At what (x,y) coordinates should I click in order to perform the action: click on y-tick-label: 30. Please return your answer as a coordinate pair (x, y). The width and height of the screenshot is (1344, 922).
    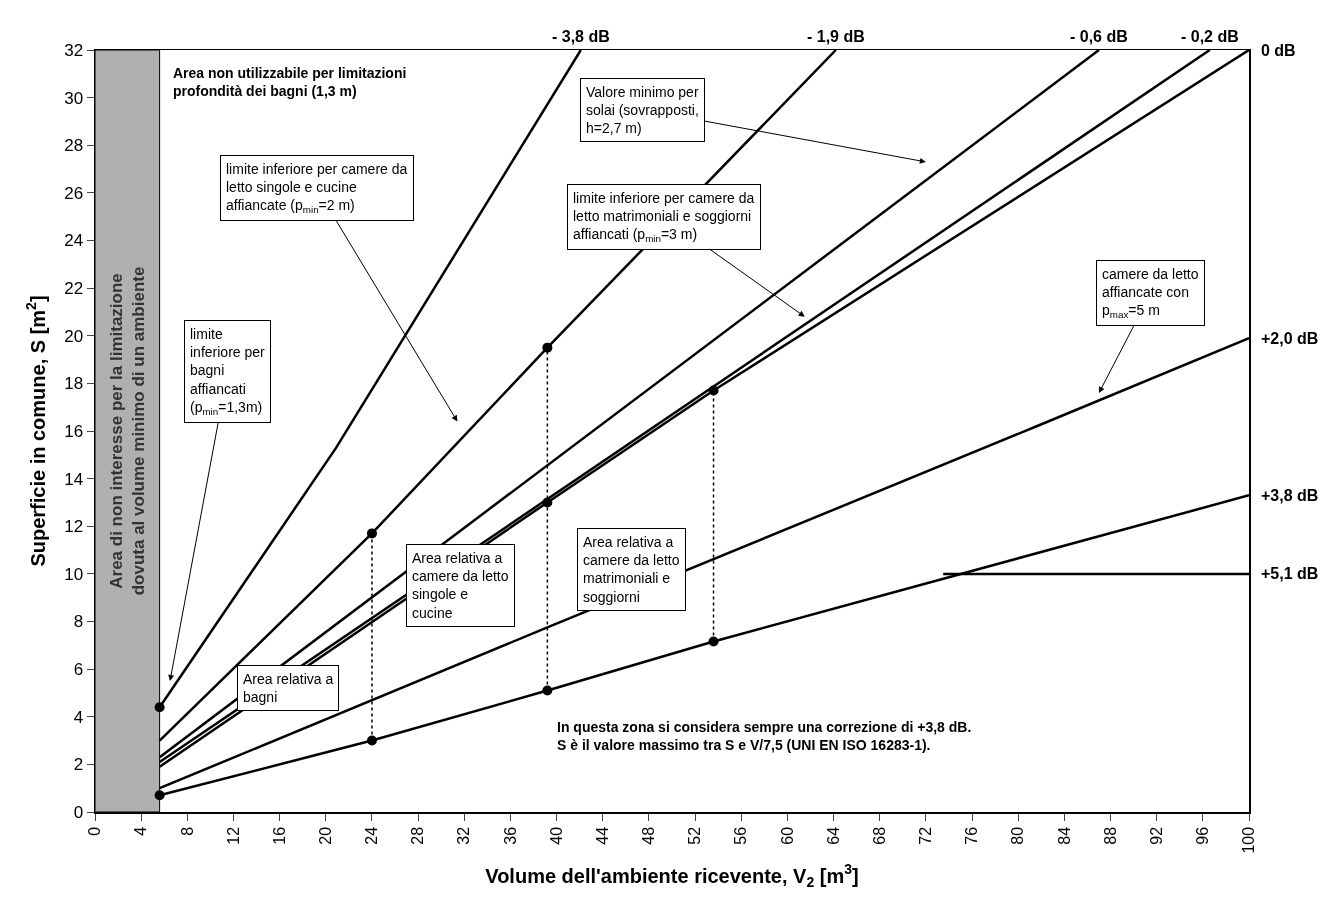
    Looking at the image, I should click on (74, 98).